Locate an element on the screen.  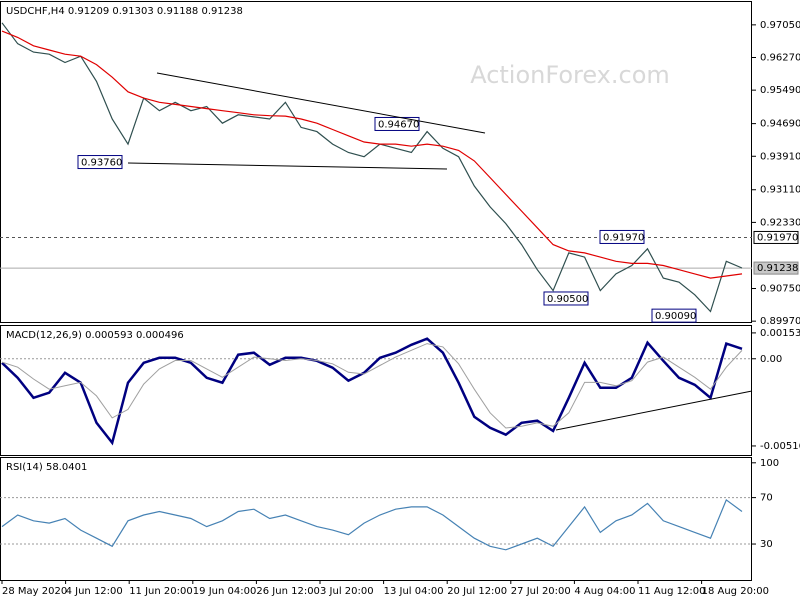
y-tick-label: 70 is located at coordinates (766, 498).